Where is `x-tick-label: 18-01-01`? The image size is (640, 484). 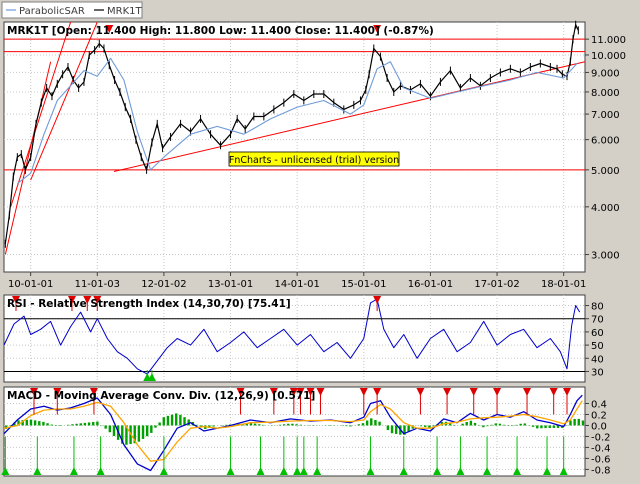
x-tick-label: 18-01-01 is located at coordinates (563, 284).